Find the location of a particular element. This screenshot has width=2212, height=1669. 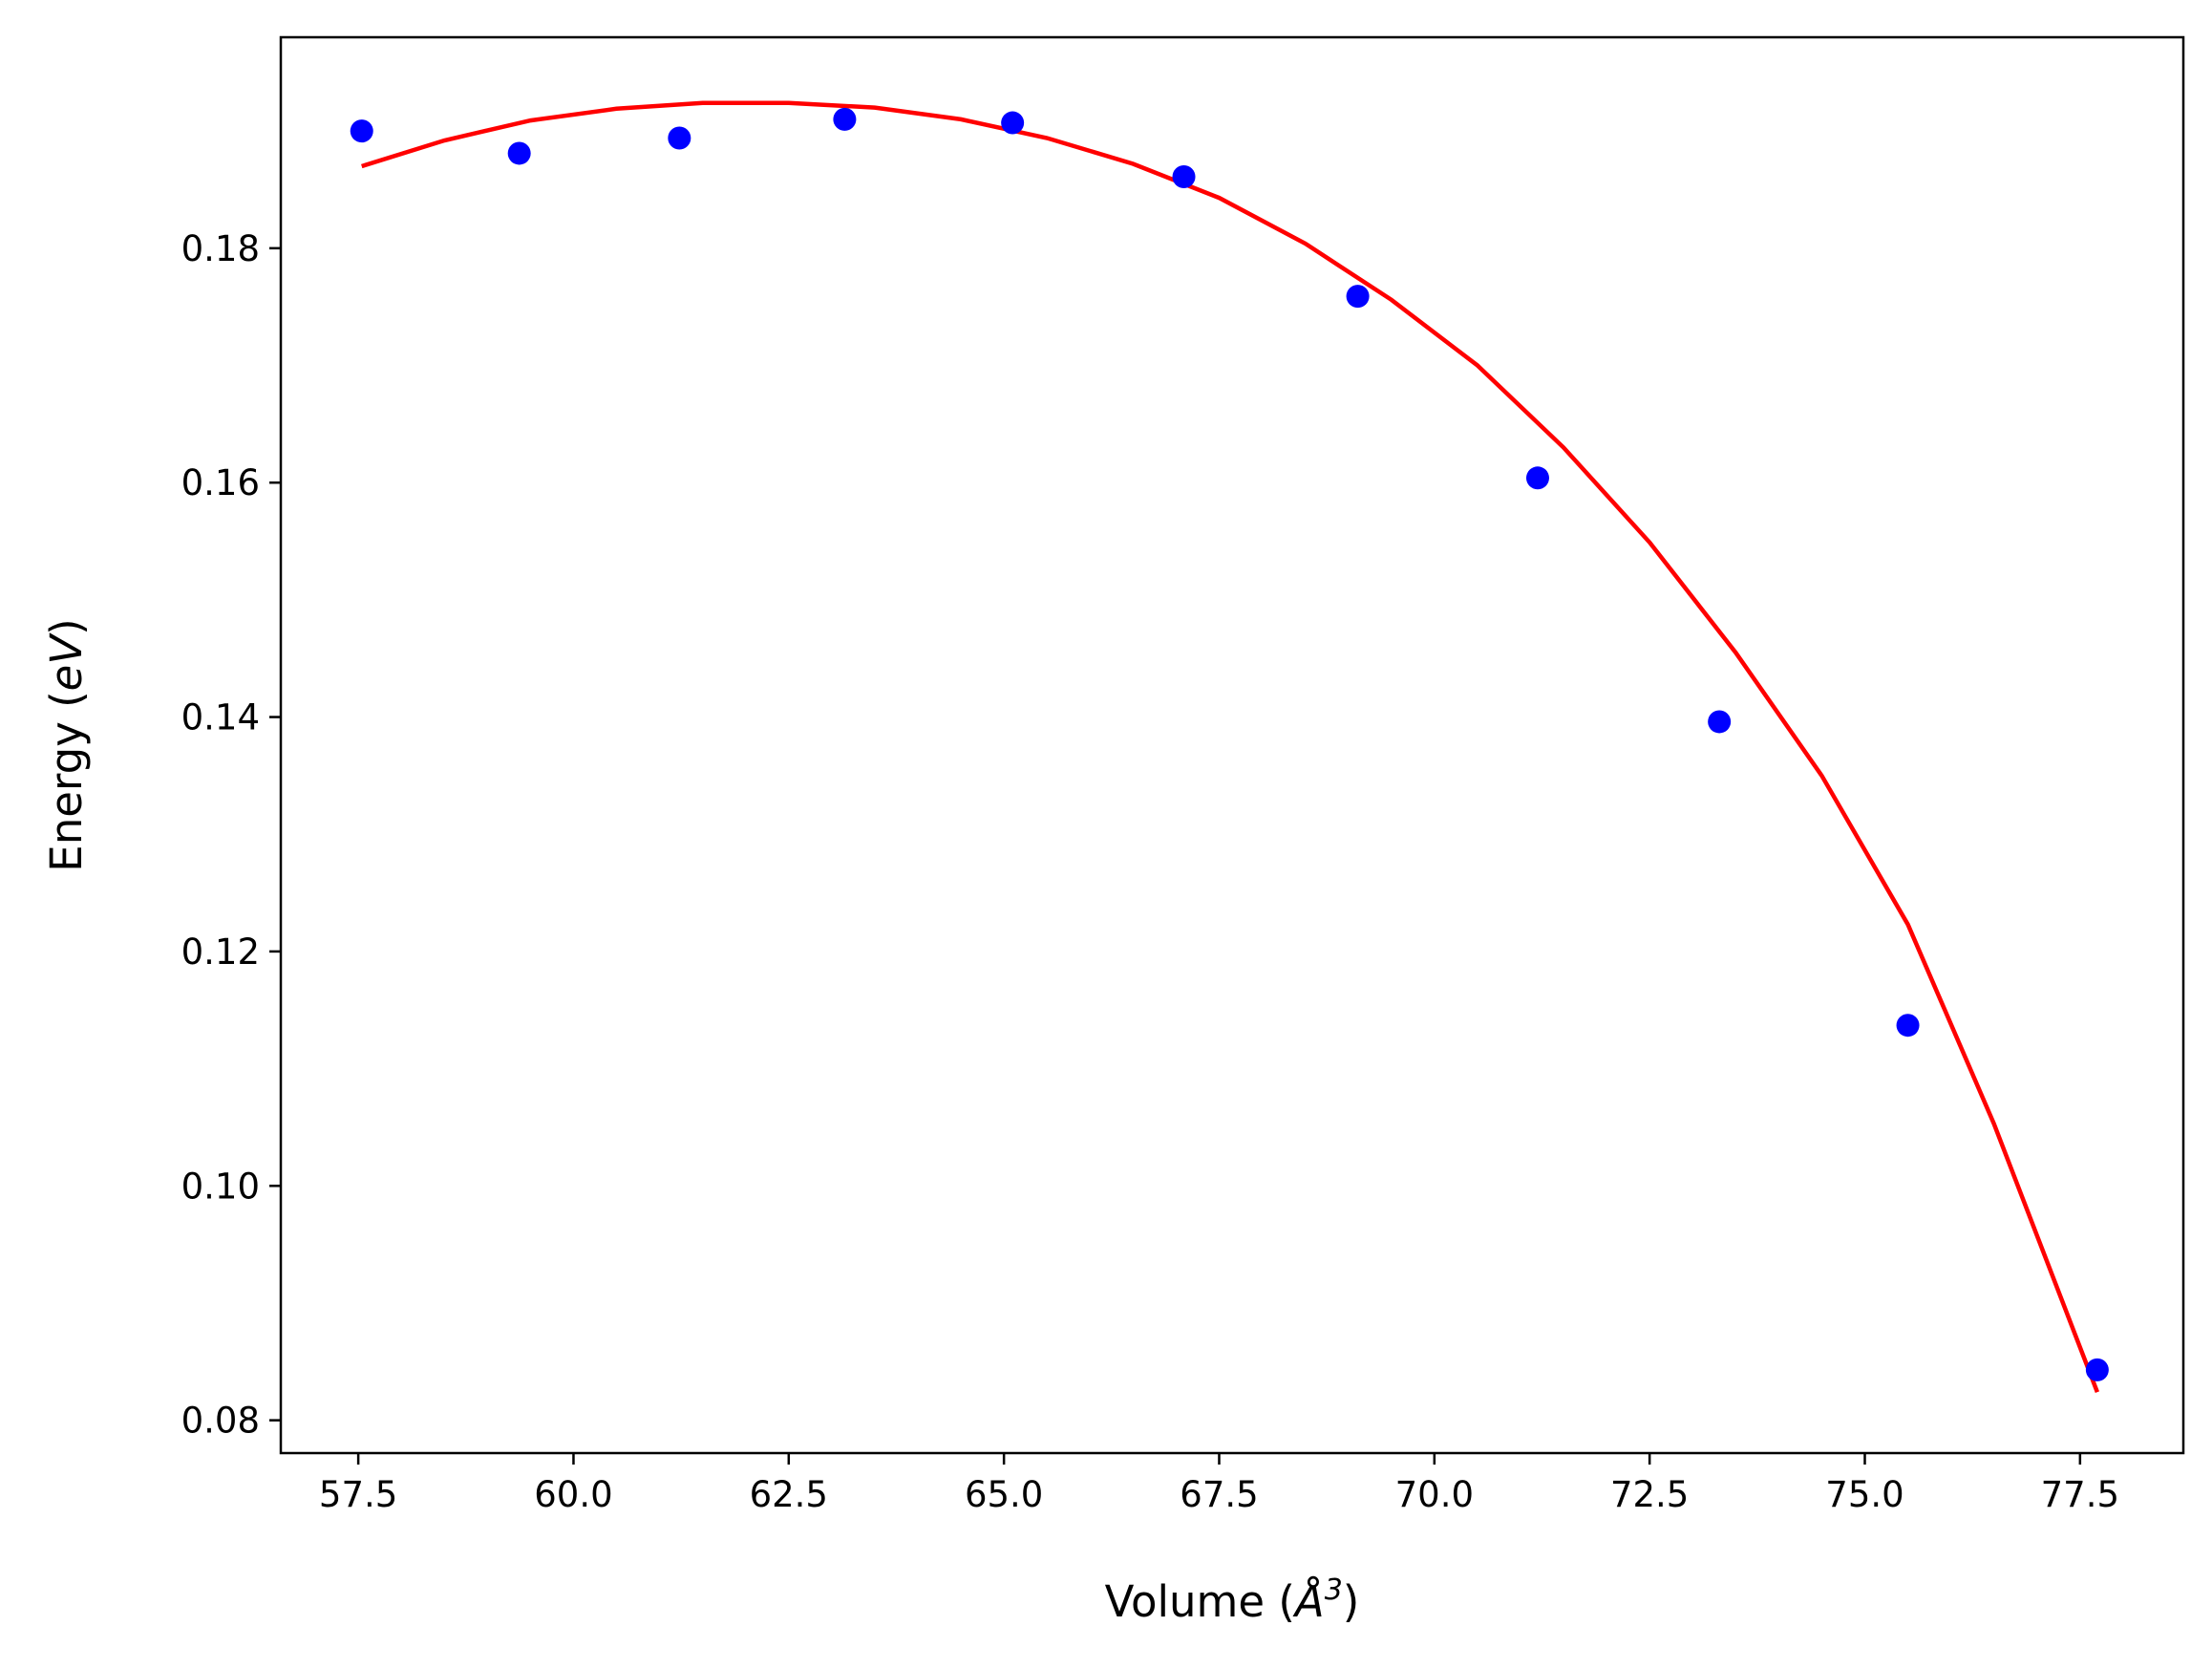

x-tick-label: 72.5 is located at coordinates (1649, 1494).